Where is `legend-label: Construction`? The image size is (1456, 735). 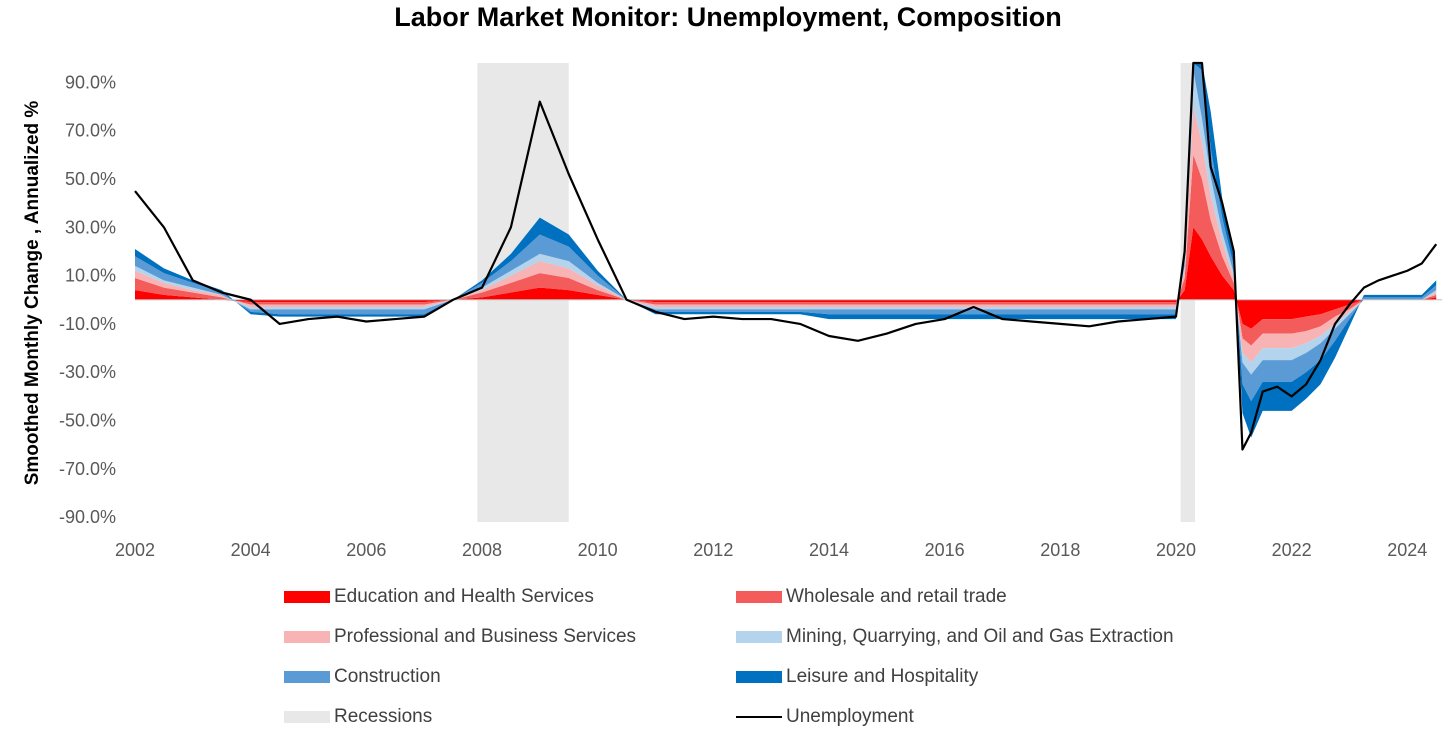
legend-label: Construction is located at coordinates (387, 676).